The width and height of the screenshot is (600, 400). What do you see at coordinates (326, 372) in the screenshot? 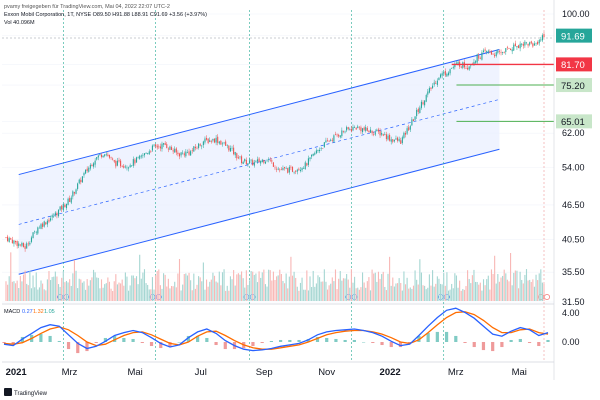
I see `time-tick-label: Nov` at bounding box center [326, 372].